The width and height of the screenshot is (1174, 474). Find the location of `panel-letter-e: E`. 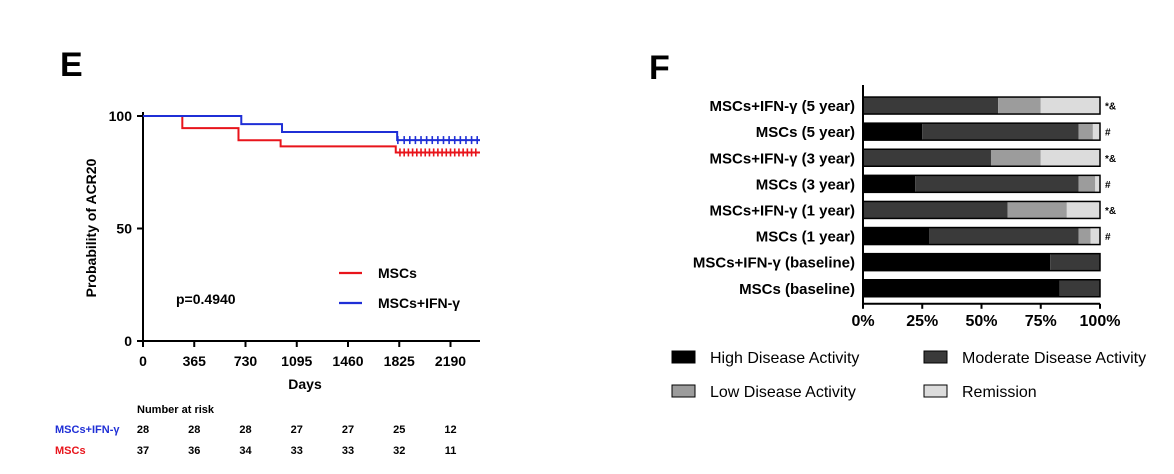

panel-letter-e: E is located at coordinates (71, 65).